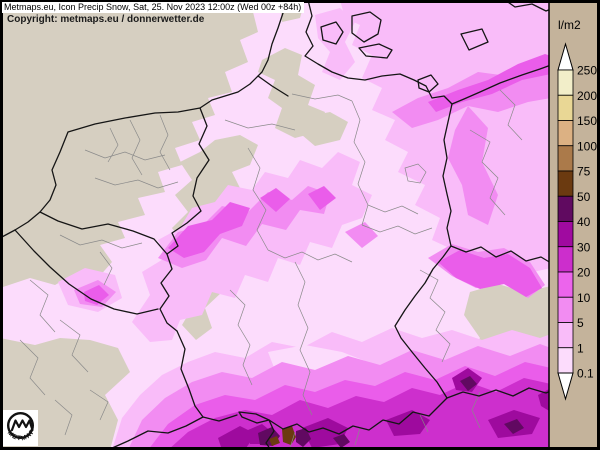 This screenshot has width=600, height=450. I want to click on dry-area-hamburg-south, so click(324, 129).